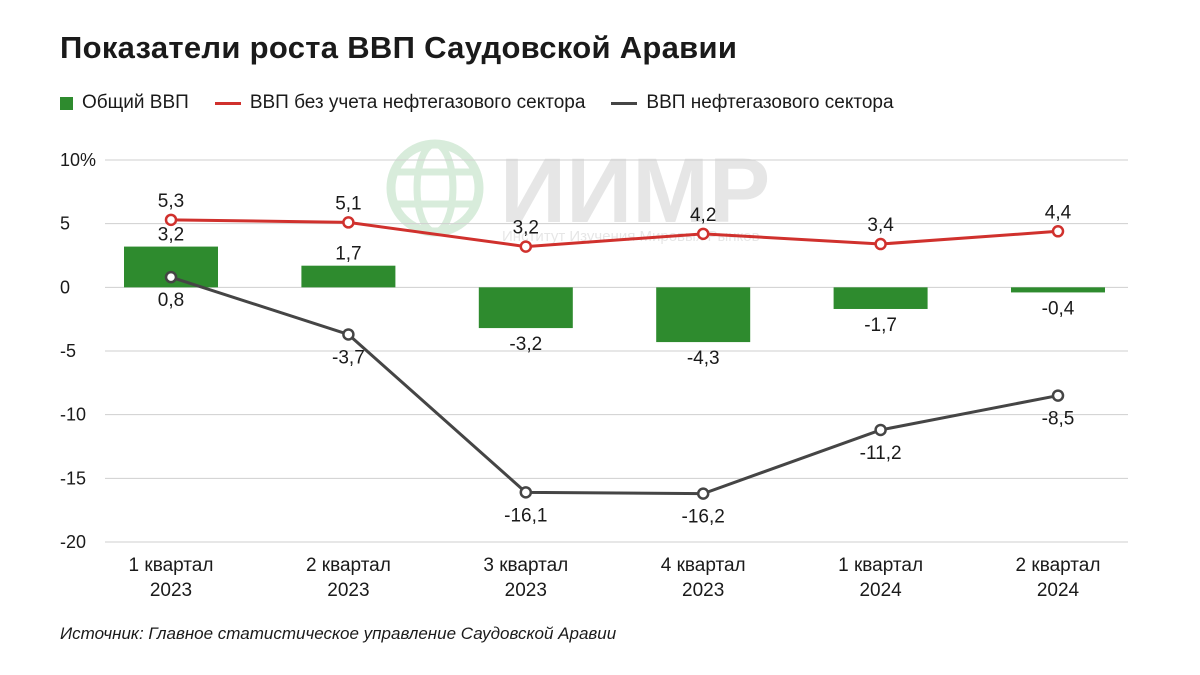 This screenshot has width=1200, height=675. What do you see at coordinates (348, 254) in the screenshot?
I see `data-label-total-gdp: 1,7` at bounding box center [348, 254].